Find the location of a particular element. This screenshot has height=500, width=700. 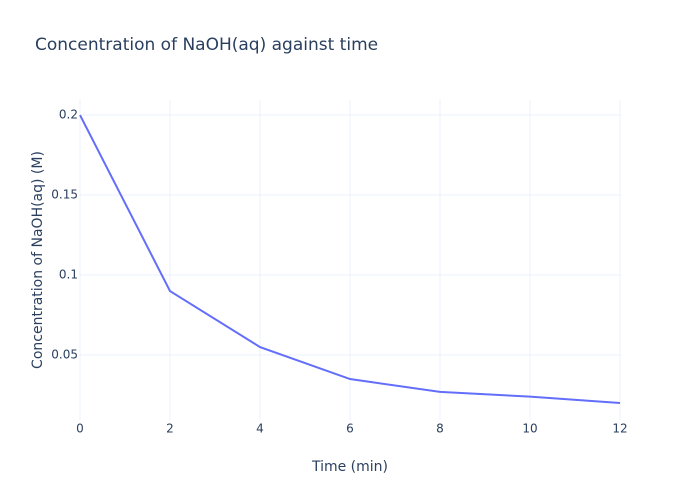

x-tick-label: 12 is located at coordinates (619, 429).